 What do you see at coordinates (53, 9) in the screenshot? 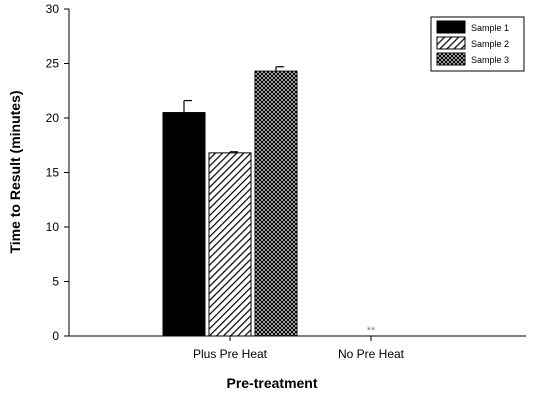
I see `y-tick-label: 30` at bounding box center [53, 9].